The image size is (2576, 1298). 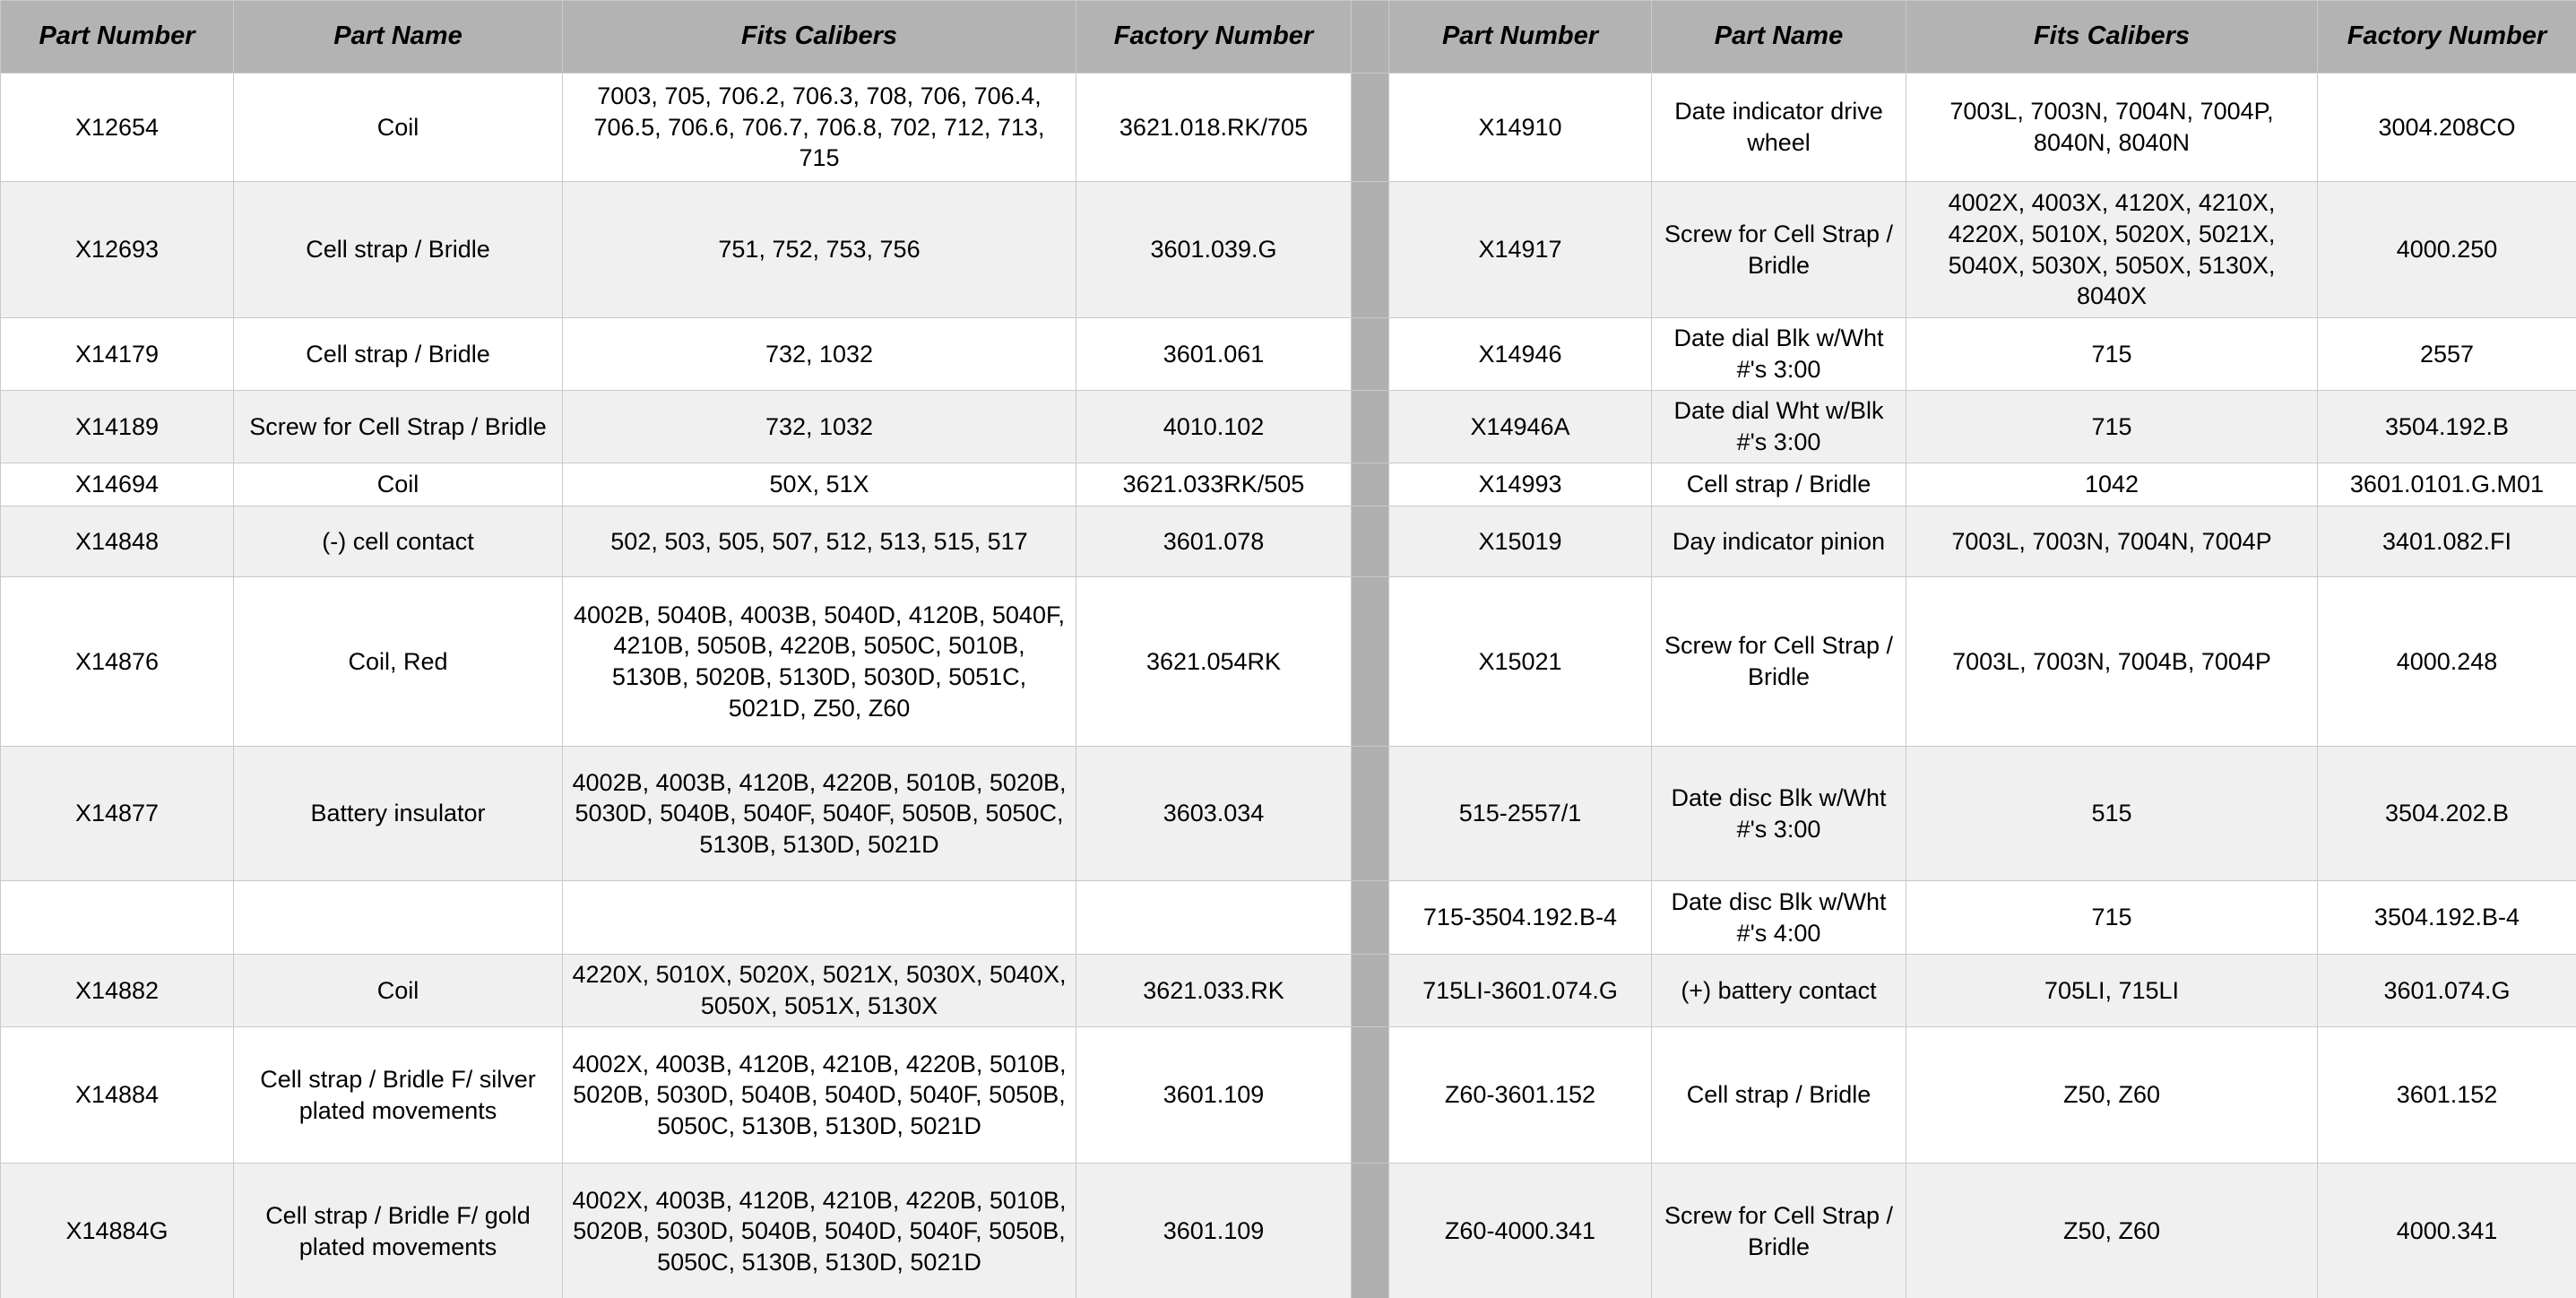 What do you see at coordinates (398, 814) in the screenshot?
I see `part-name-cell: Battery insulator` at bounding box center [398, 814].